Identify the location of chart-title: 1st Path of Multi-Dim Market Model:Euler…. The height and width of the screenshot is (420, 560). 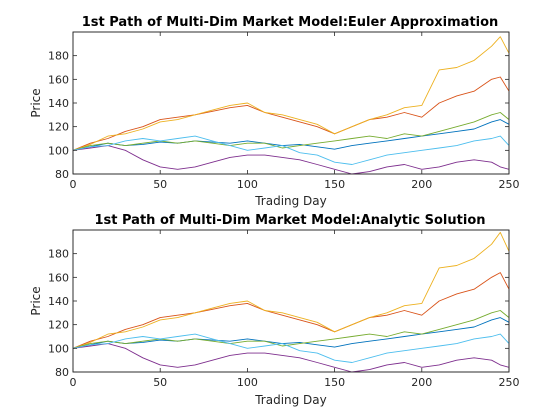
(290, 22).